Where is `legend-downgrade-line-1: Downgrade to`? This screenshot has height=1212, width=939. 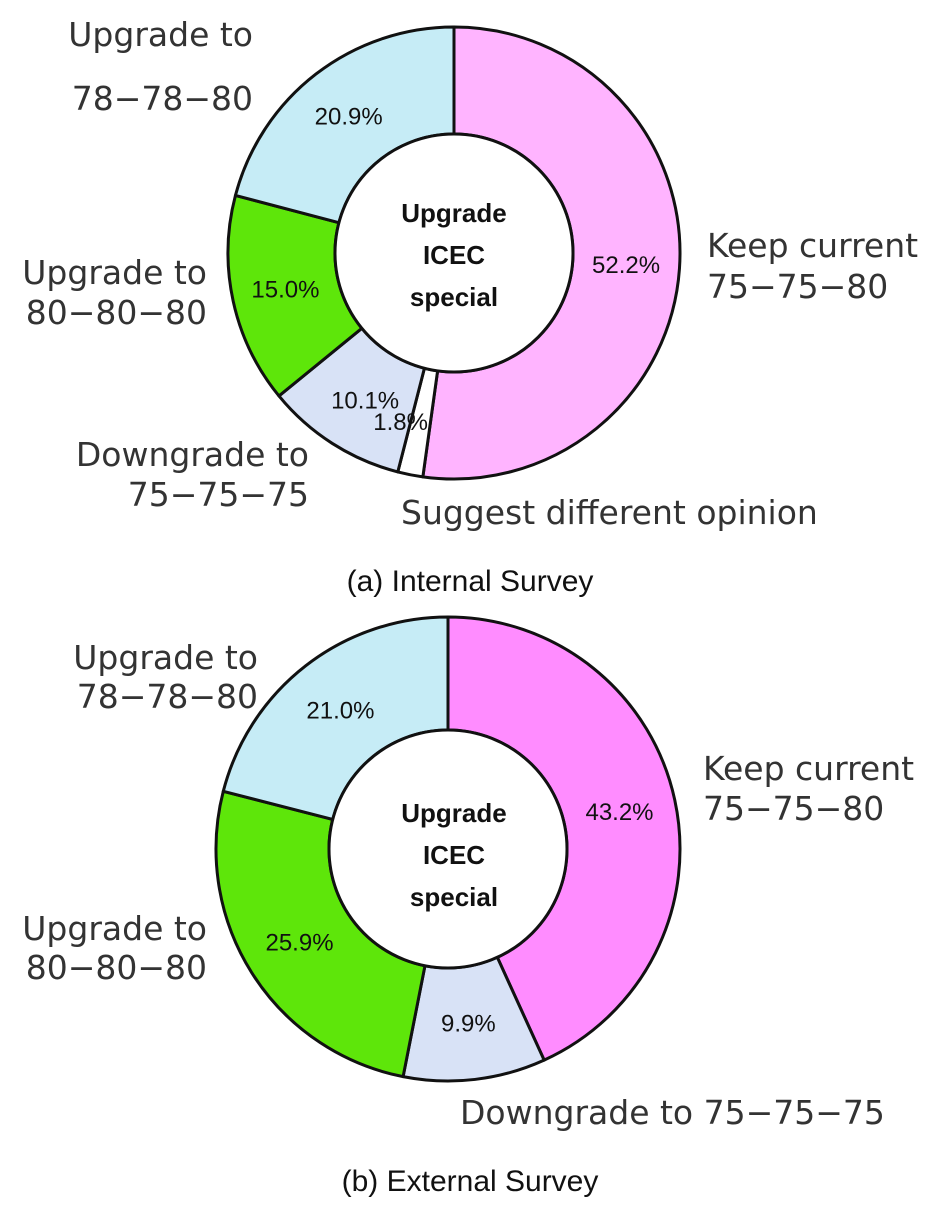 legend-downgrade-line-1: Downgrade to is located at coordinates (192, 454).